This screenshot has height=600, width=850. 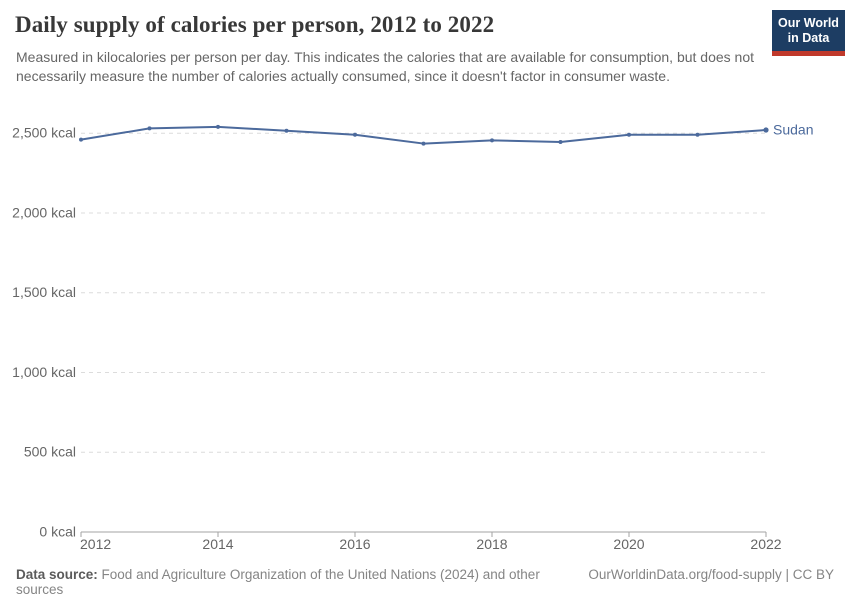 What do you see at coordinates (491, 544) in the screenshot?
I see `x-tick-label: 2018` at bounding box center [491, 544].